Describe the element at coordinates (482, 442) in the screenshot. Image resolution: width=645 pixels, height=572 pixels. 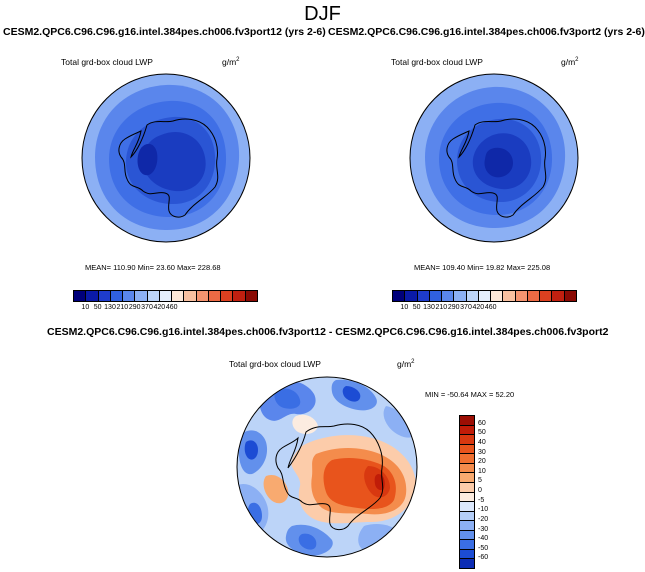
I see `panel3-colorbar-tick: 40` at that location.